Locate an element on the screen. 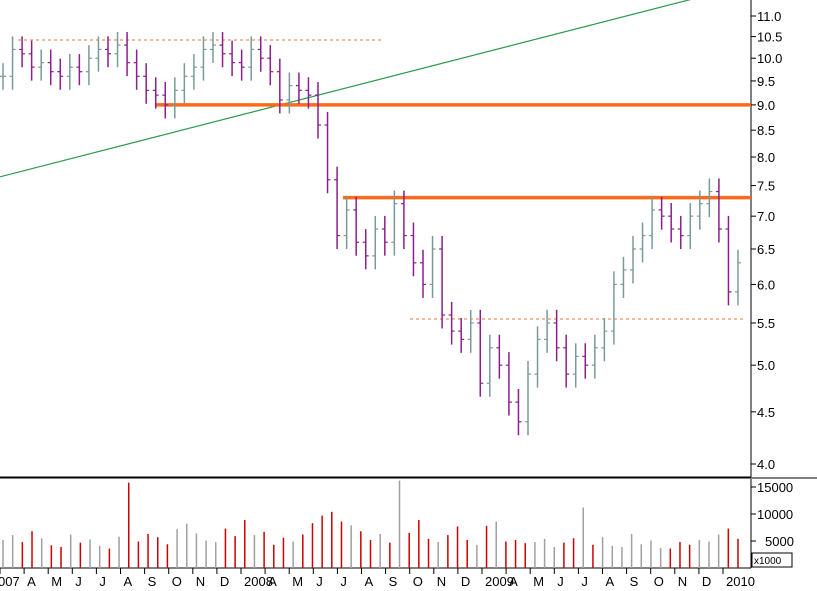  volume-bars is located at coordinates (370, 524).